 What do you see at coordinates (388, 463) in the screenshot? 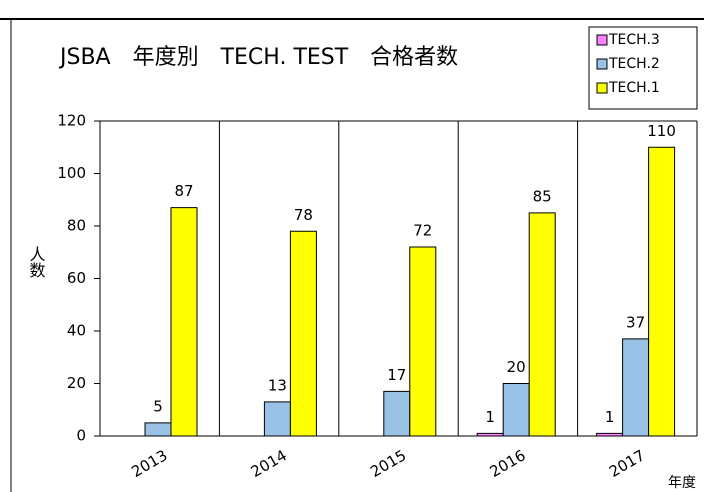
I see `x-tick-label: 2015` at bounding box center [388, 463].